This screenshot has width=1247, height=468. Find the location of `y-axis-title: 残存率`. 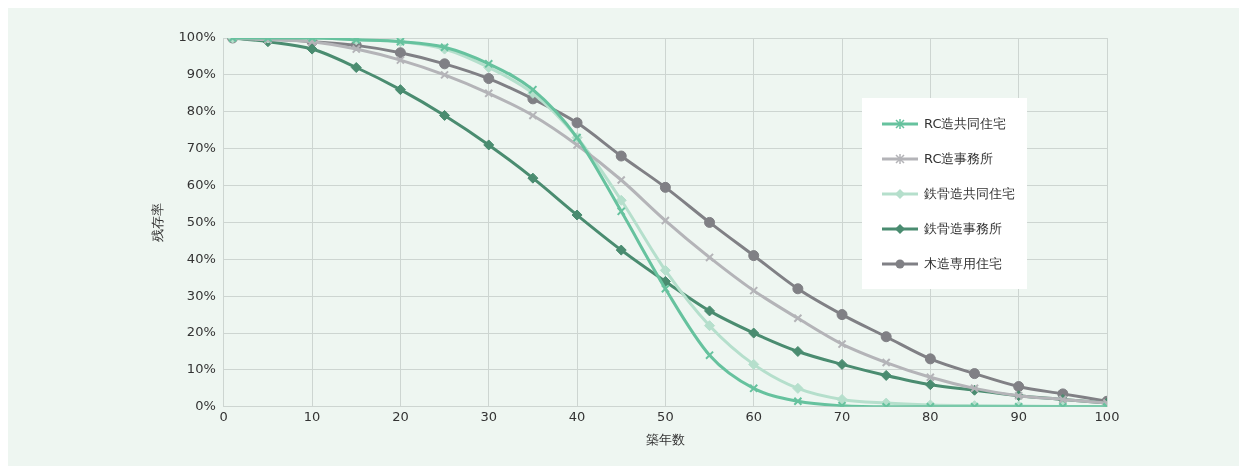

y-axis-title: 残存率 is located at coordinates (158, 222).